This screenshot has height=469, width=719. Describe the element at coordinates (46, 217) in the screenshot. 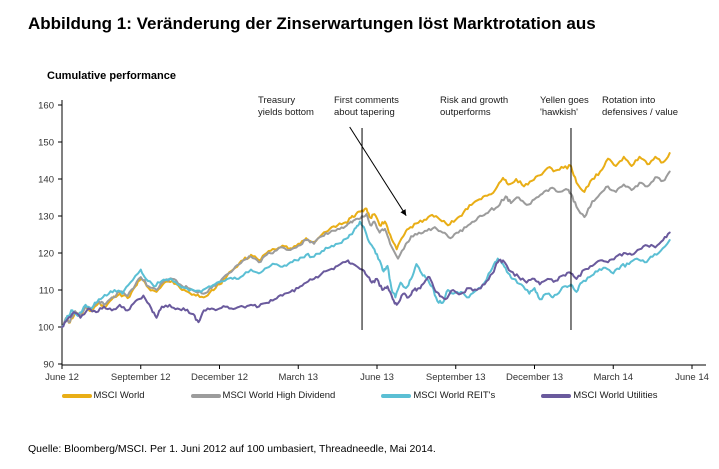

I see `y-tick-label: 130` at that location.